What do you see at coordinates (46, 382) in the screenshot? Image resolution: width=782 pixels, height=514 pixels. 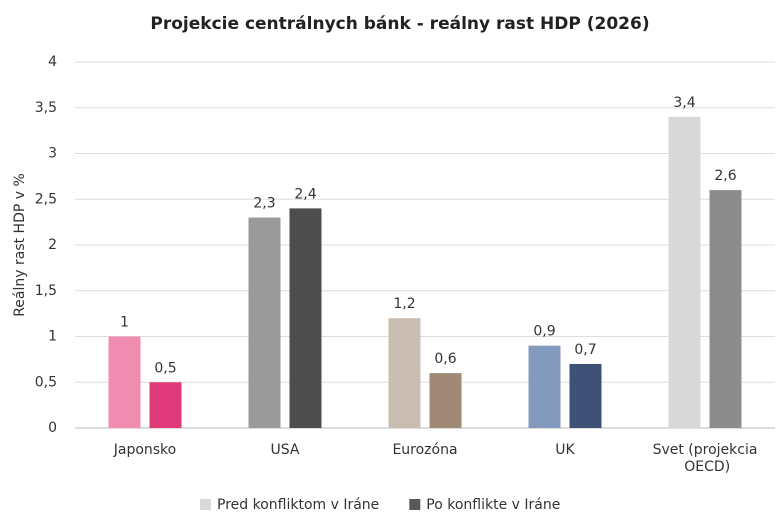 I see `y-tick-label: 0,5` at bounding box center [46, 382].